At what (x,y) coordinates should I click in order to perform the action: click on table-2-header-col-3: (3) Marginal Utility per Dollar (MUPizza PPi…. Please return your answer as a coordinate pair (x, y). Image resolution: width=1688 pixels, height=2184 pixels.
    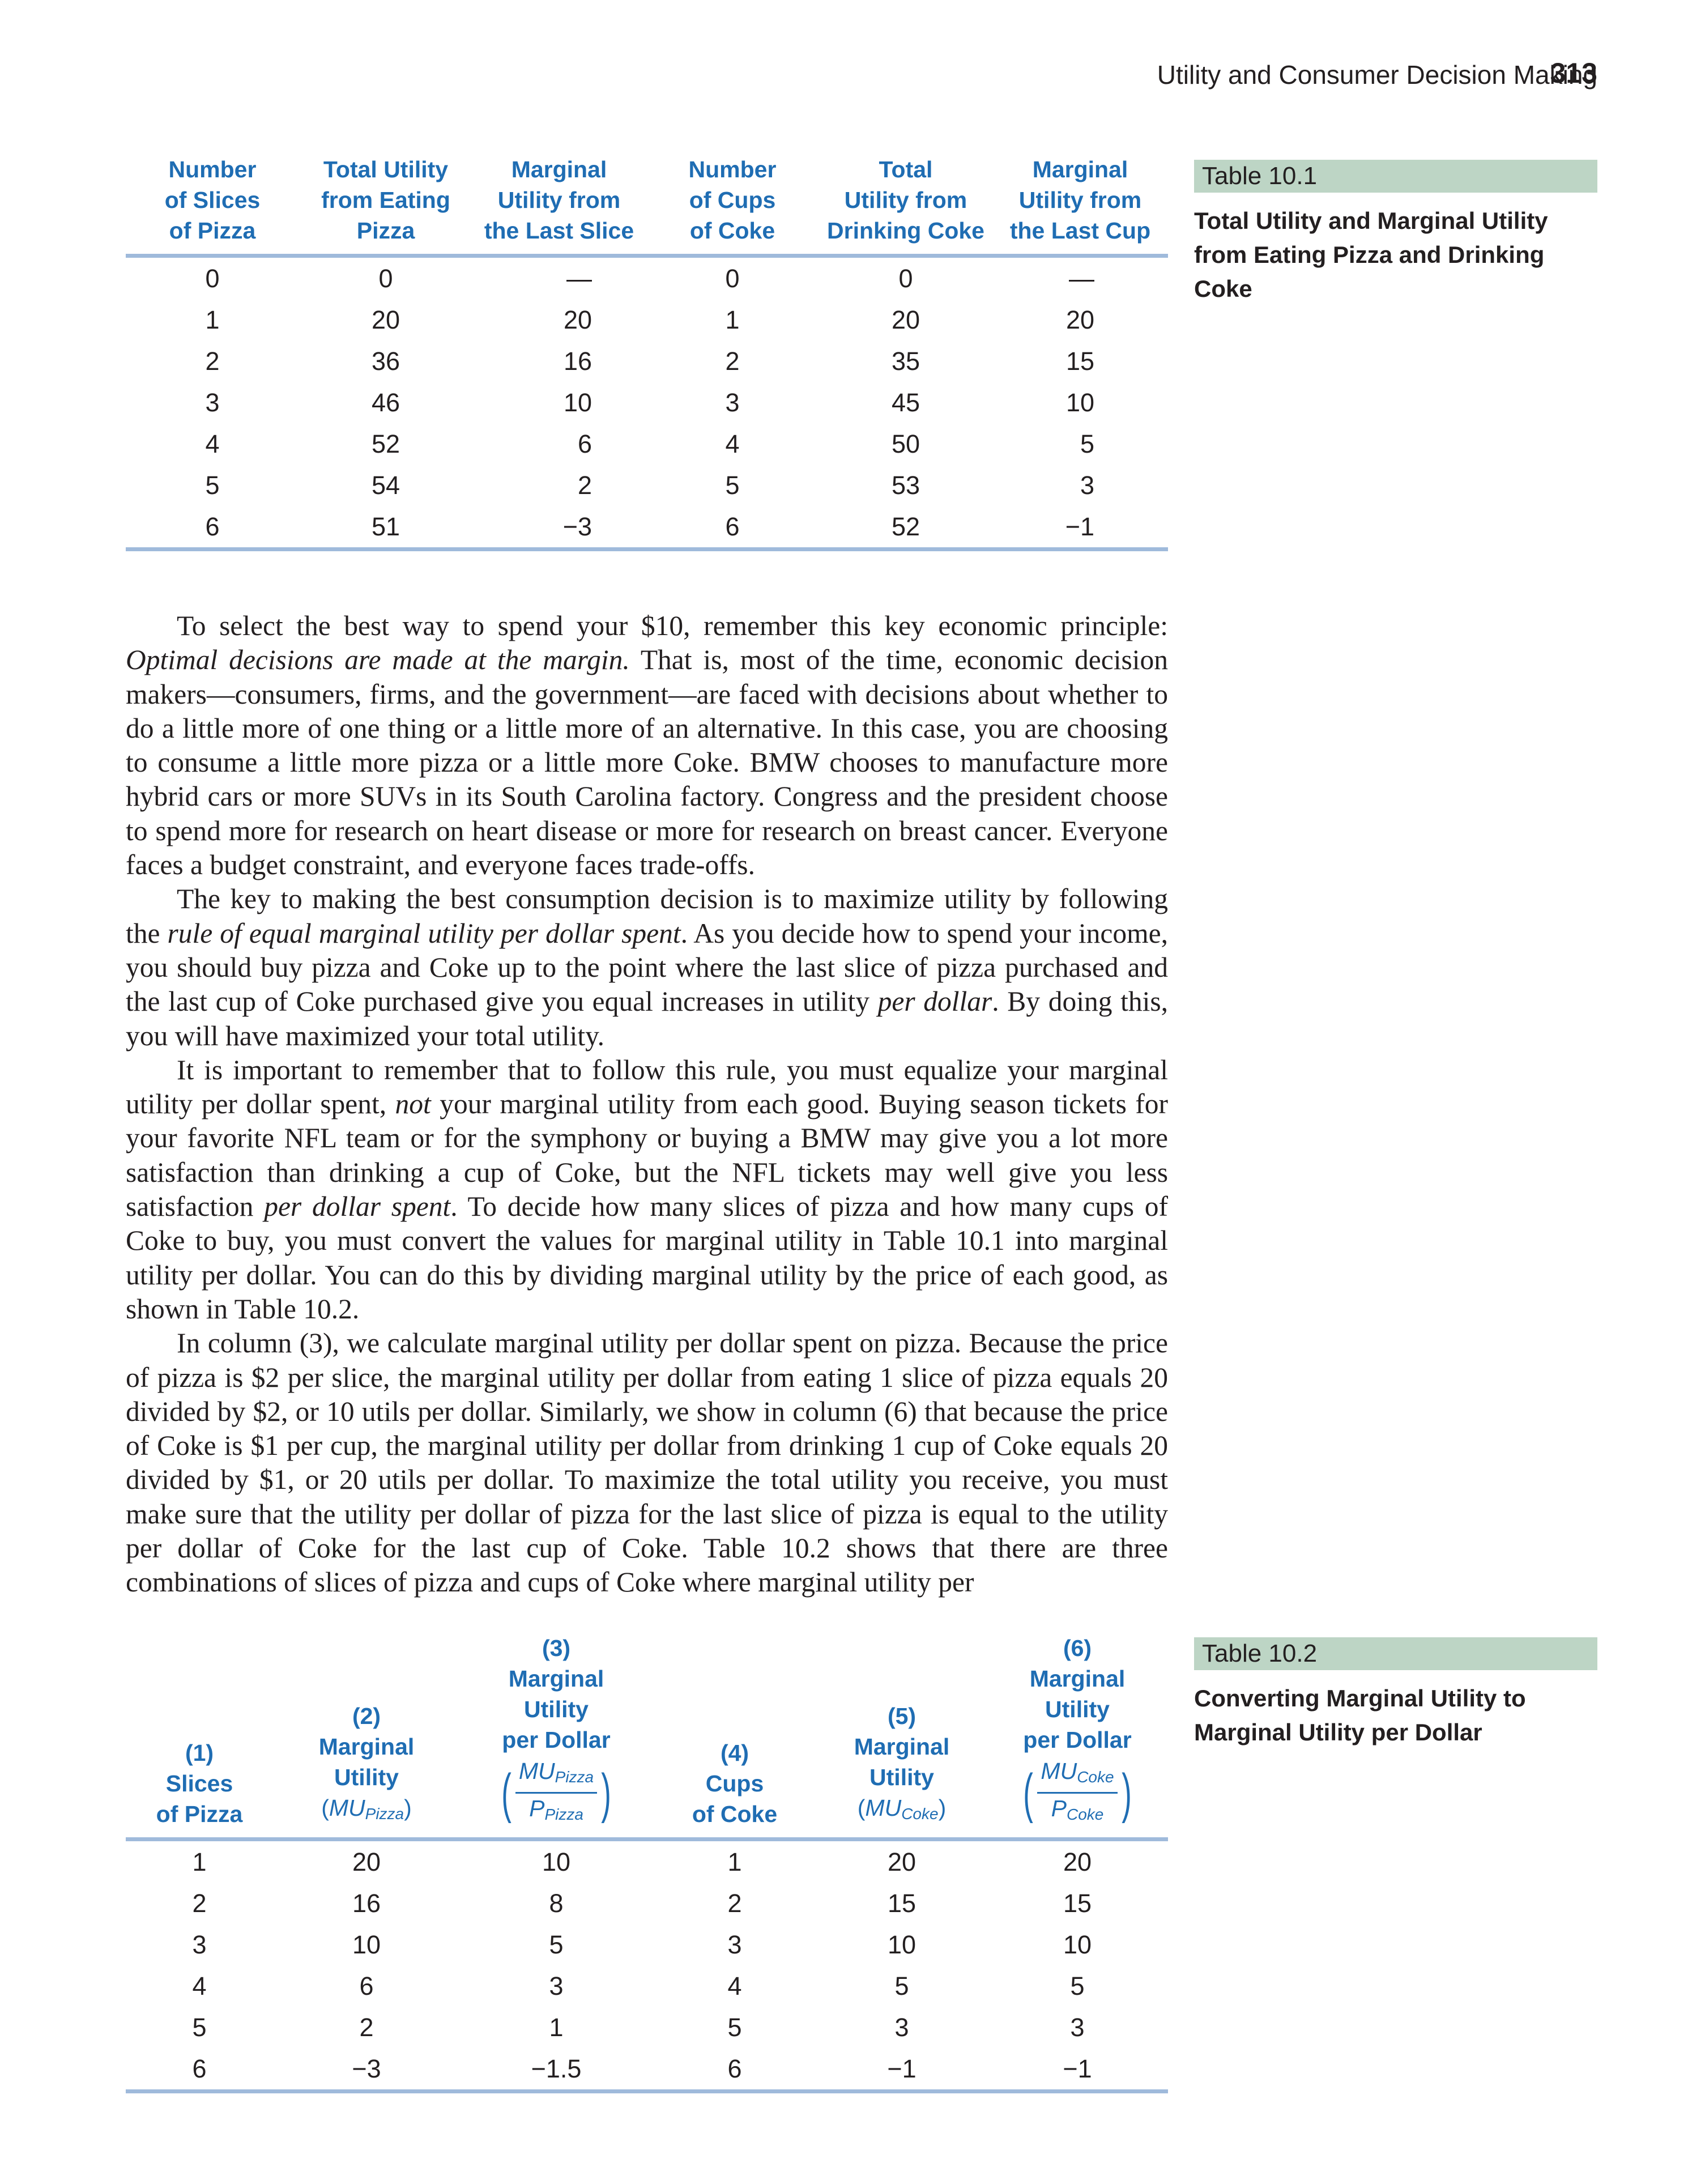
    Looking at the image, I should click on (556, 1737).